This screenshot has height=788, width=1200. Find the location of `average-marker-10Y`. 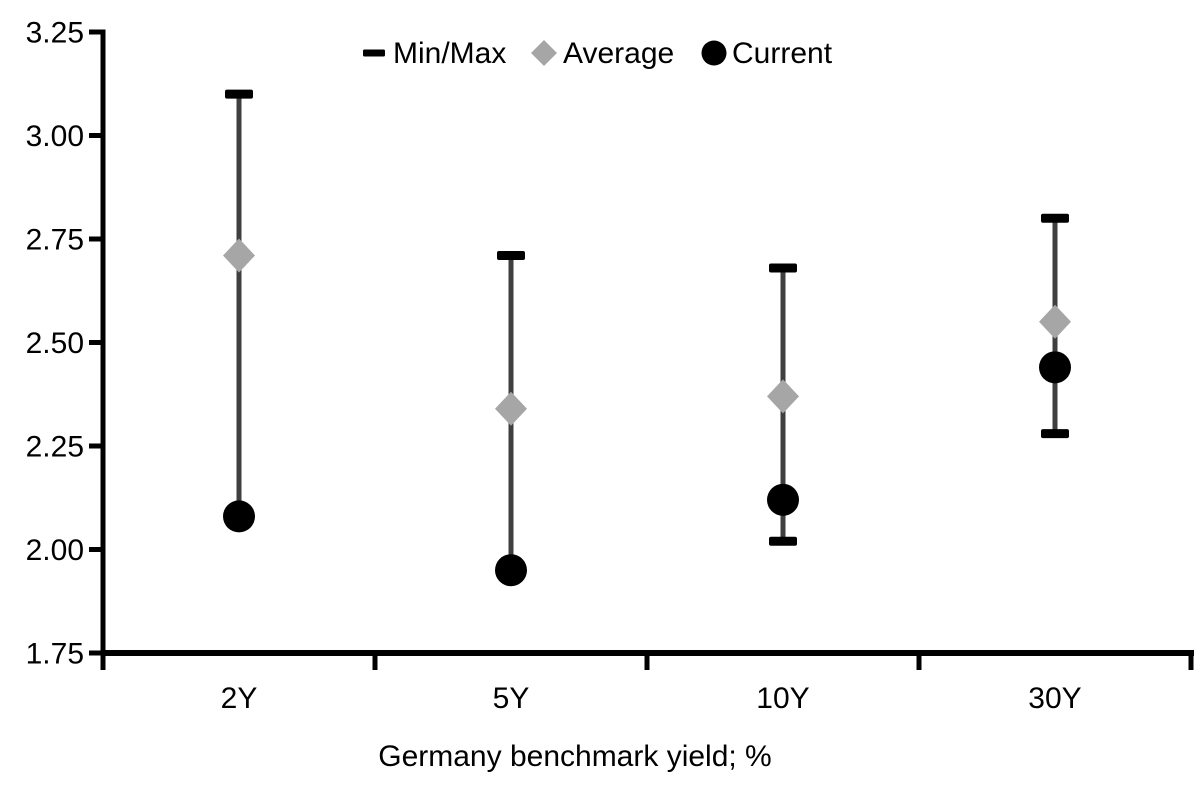

average-marker-10Y is located at coordinates (783, 396).